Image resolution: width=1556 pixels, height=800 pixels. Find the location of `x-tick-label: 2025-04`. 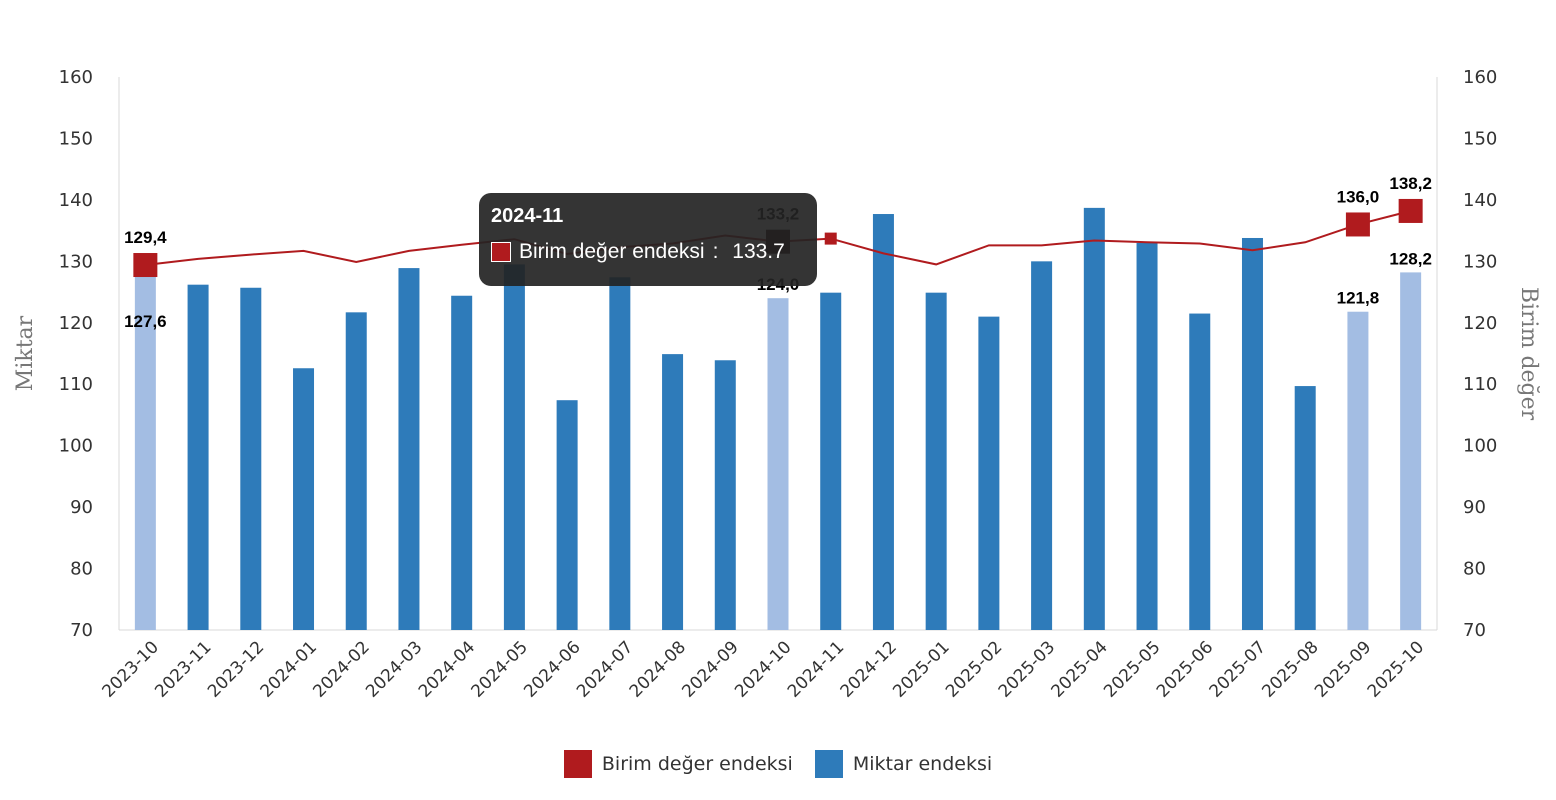

x-tick-label: 2025-04 is located at coordinates (1079, 669).